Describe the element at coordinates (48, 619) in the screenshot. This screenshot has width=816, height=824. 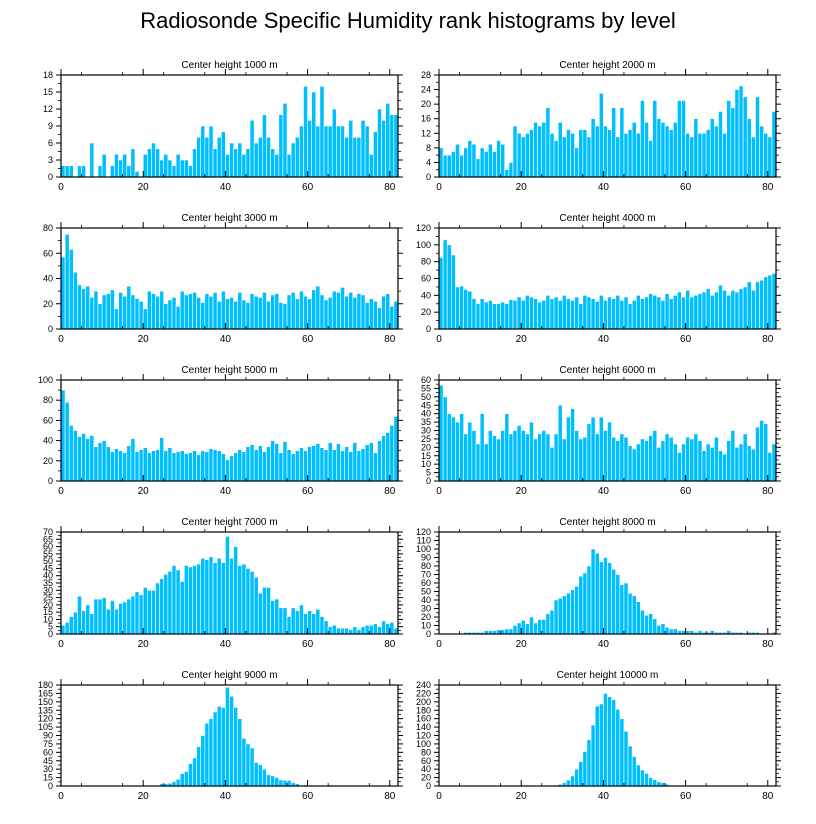
I see `y-tick-label: 10` at that location.